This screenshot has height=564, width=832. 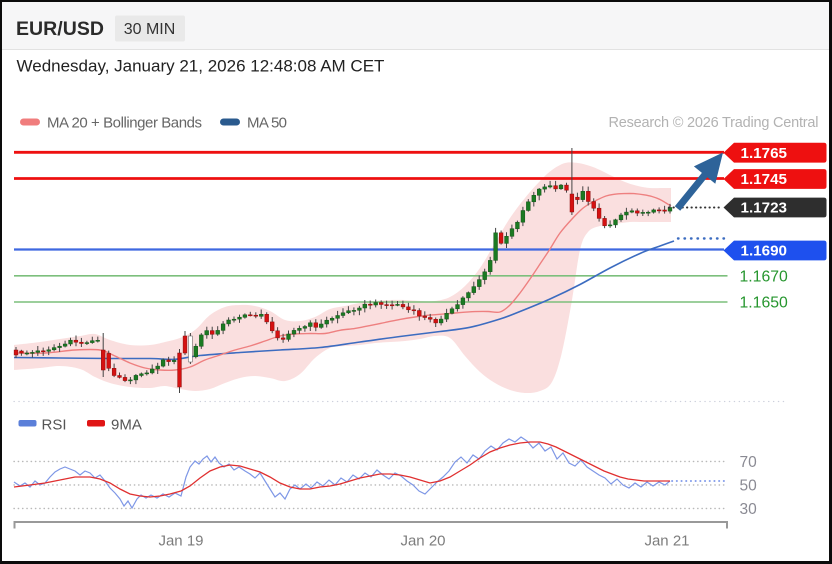 I want to click on svg-text: MA 50, so click(x=267, y=123).